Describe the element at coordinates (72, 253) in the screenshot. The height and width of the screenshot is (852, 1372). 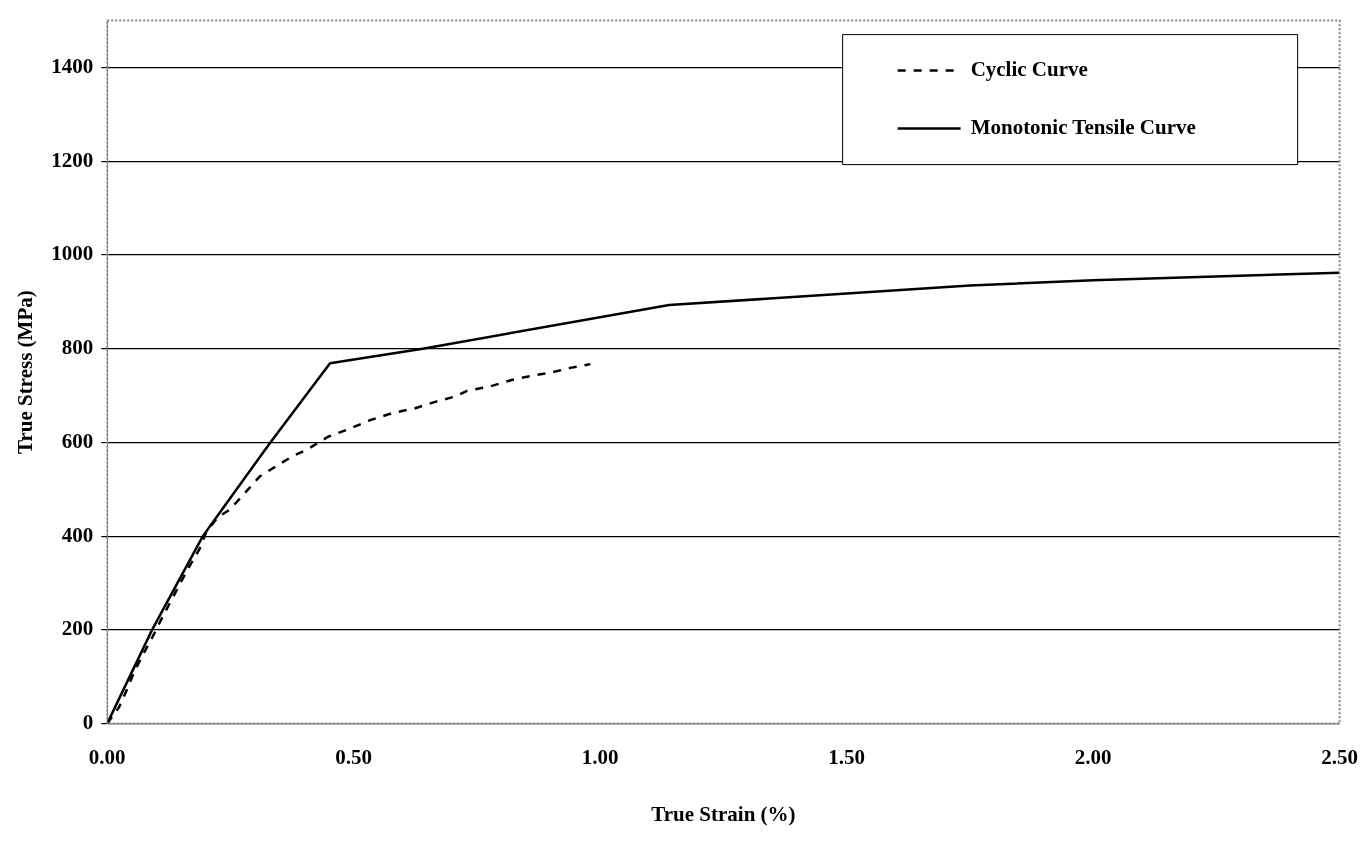
I see `y-tick-label: 1000` at that location.